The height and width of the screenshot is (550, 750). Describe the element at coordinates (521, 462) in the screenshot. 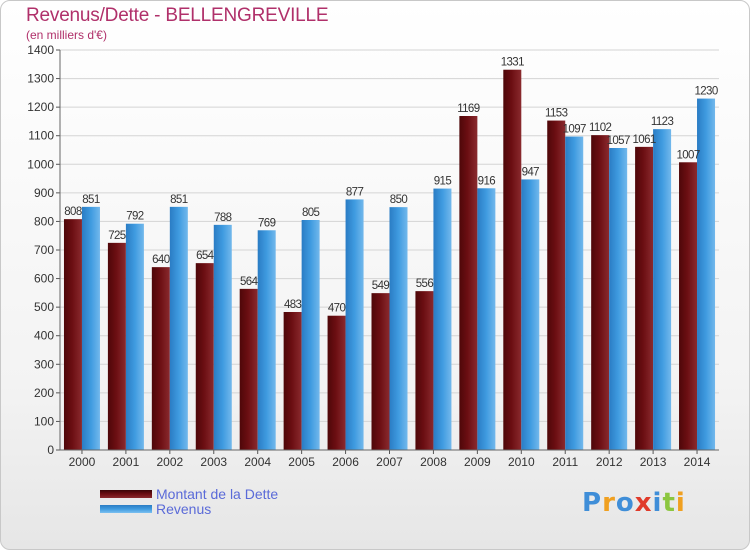

I see `x-tick-label: 2010` at that location.